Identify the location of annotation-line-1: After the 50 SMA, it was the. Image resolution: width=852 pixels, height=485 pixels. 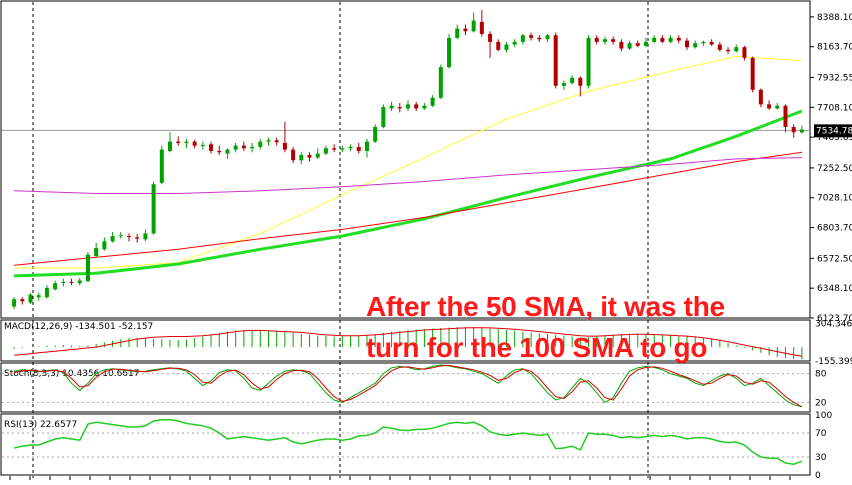
(545, 306).